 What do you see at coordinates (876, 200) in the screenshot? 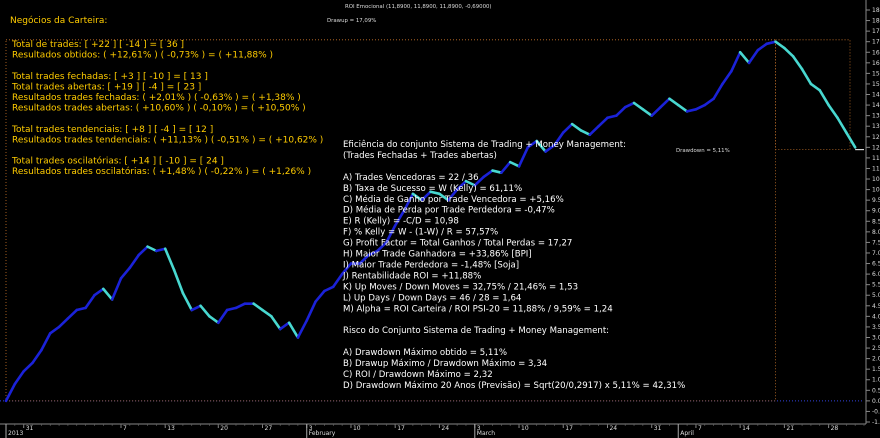
I see `y-tick-label: 9.5` at bounding box center [876, 200].